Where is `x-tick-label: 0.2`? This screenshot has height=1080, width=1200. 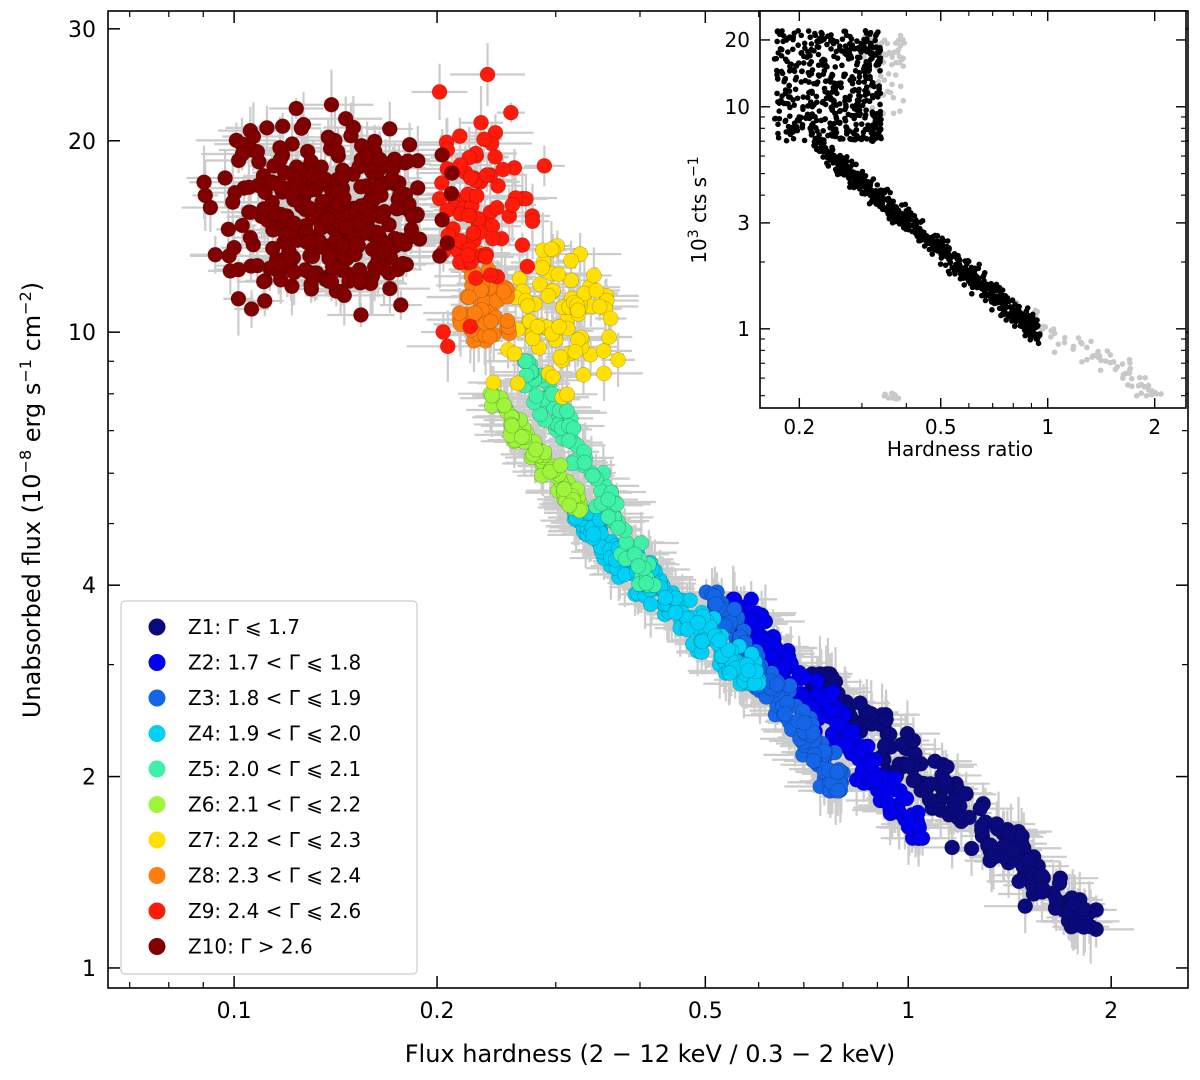
x-tick-label: 0.2 is located at coordinates (437, 1011).